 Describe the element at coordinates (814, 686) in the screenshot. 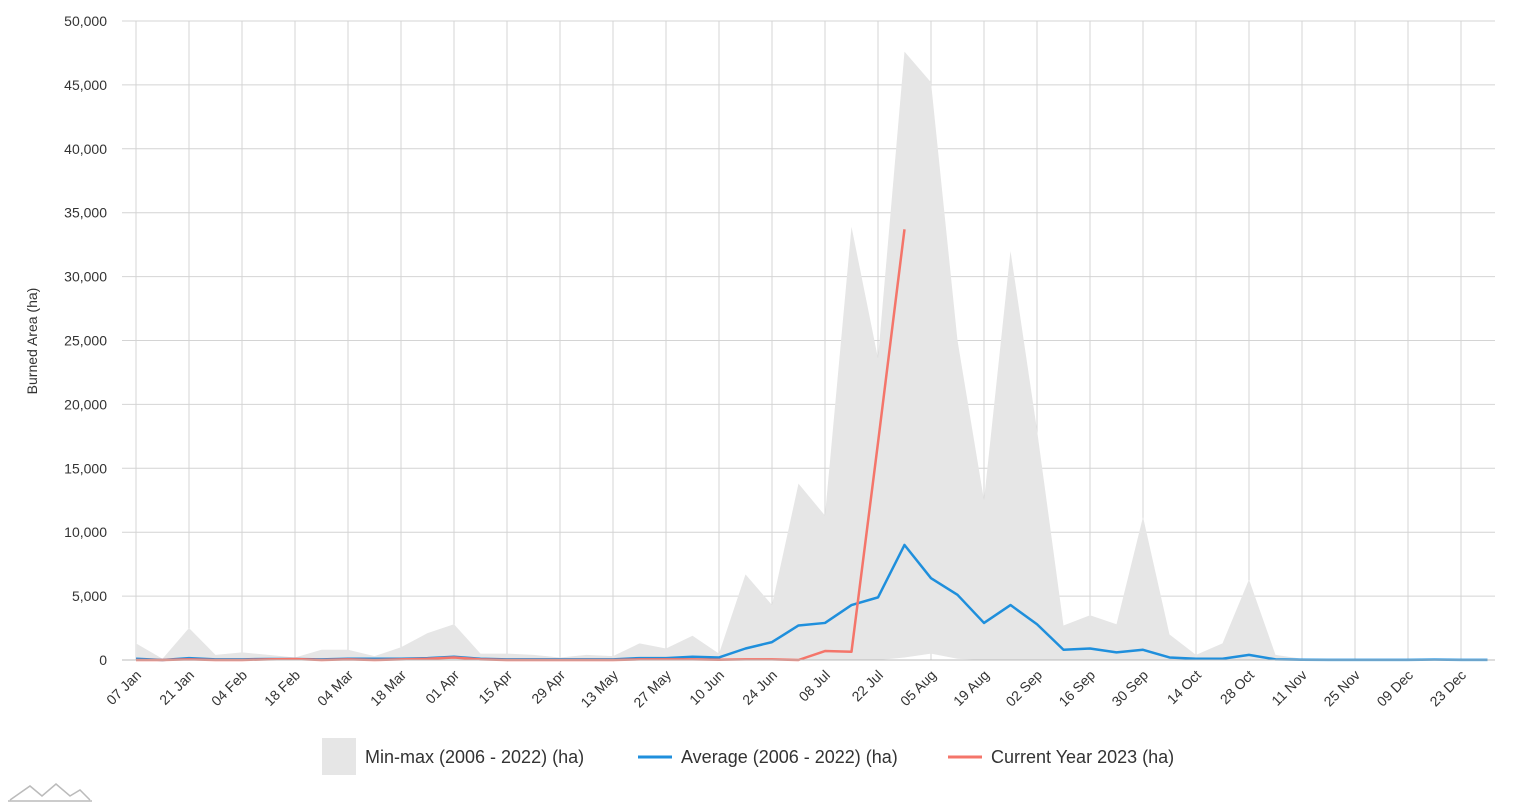

I see `x-tick-label: 08 Jul` at that location.